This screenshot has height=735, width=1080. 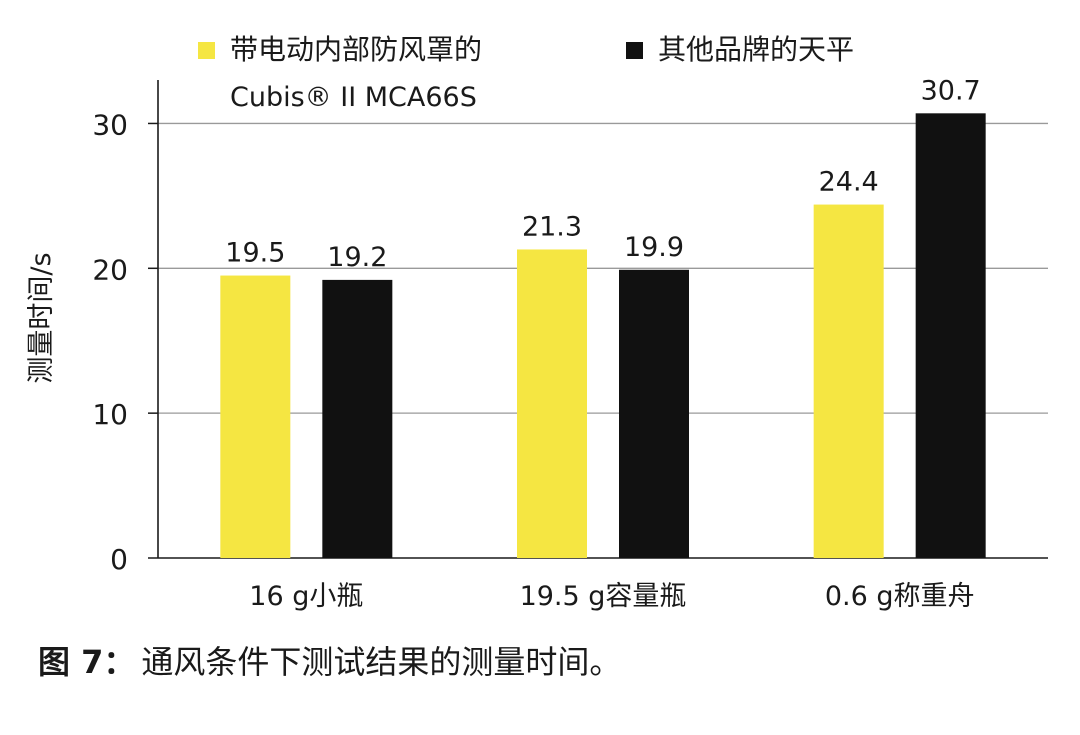 What do you see at coordinates (357, 257) in the screenshot?
I see `data-label: 19.2` at bounding box center [357, 257].